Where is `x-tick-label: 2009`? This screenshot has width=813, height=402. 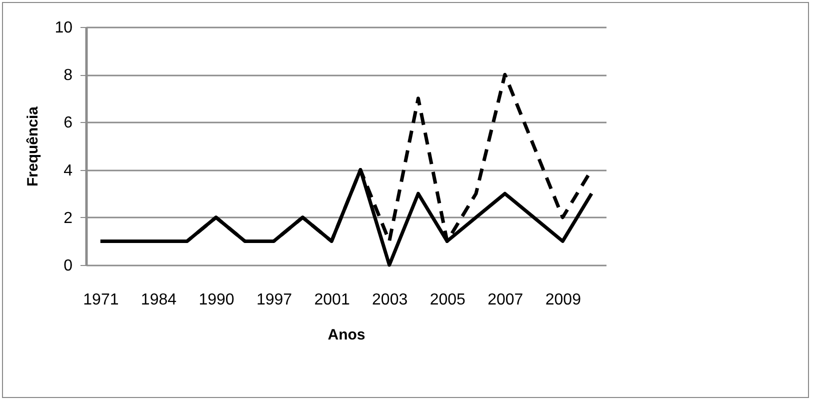
x-tick-label: 2009 is located at coordinates (563, 300).